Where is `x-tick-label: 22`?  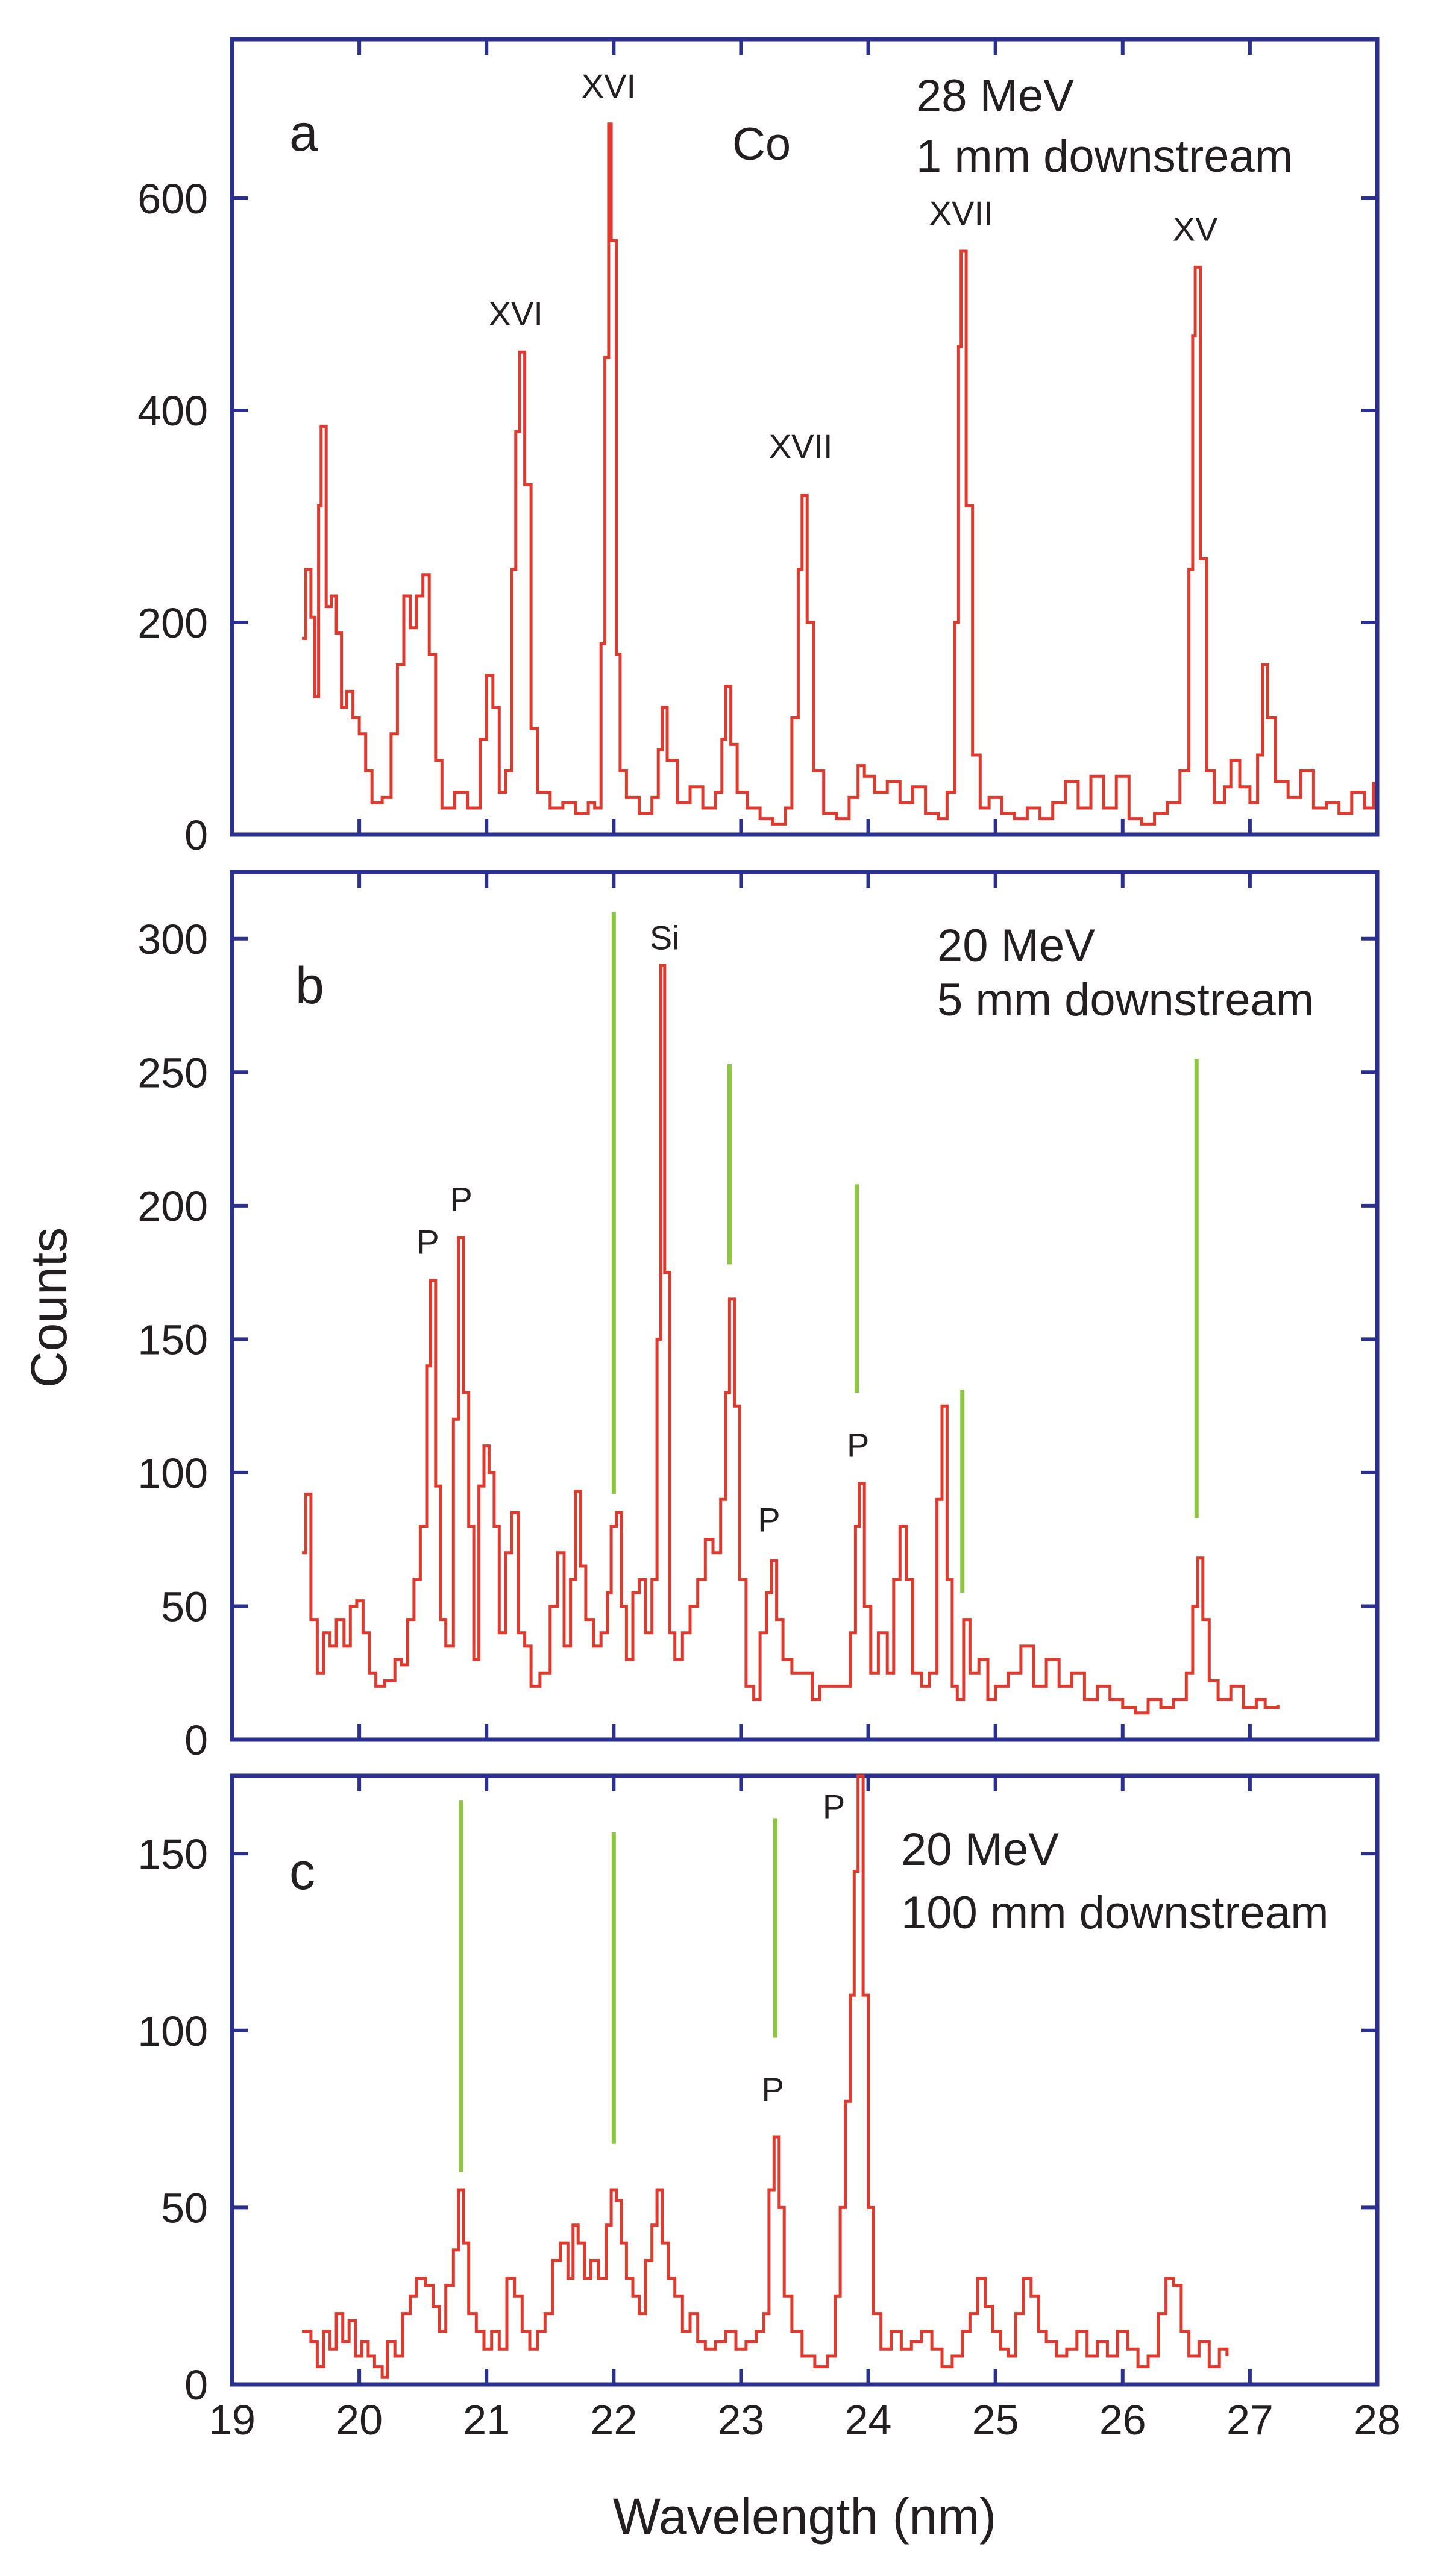 x-tick-label: 22 is located at coordinates (613, 2419).